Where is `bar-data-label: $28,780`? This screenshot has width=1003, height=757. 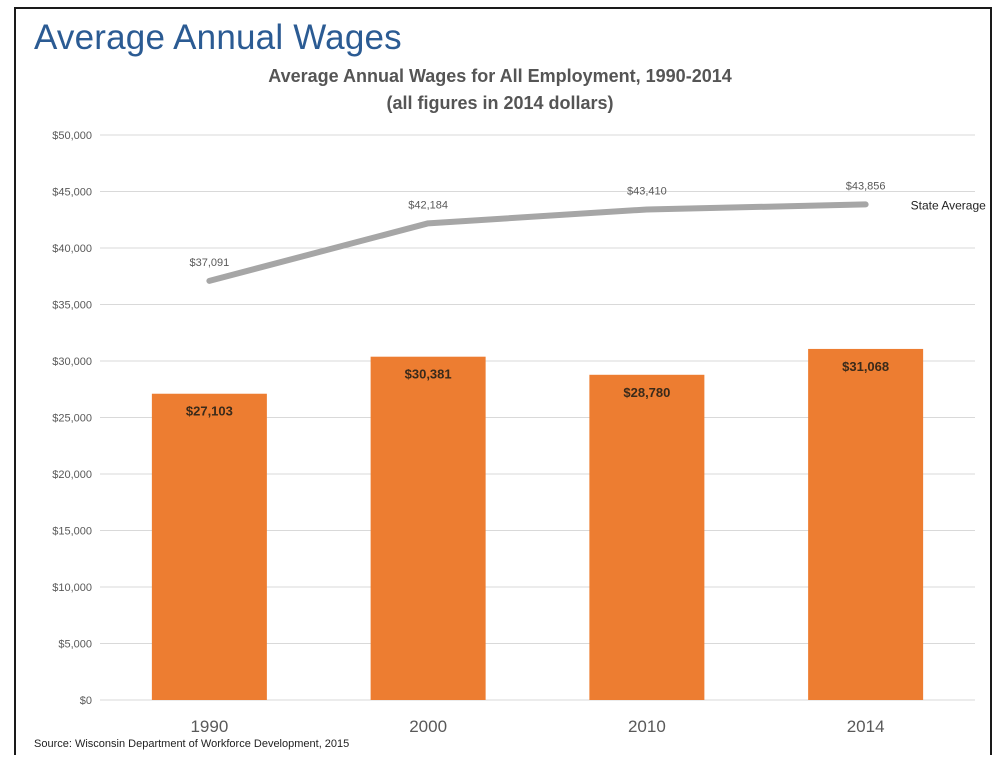 bar-data-label: $28,780 is located at coordinates (646, 392).